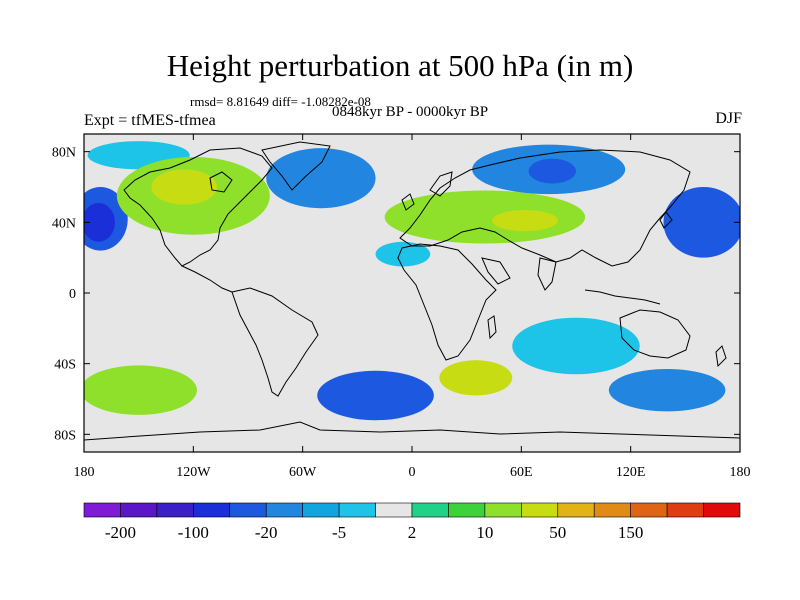 The width and height of the screenshot is (800, 600). What do you see at coordinates (412, 522) in the screenshot?
I see `colorbar: -200 -100 -20 -5 2 10 50 150` at bounding box center [412, 522].